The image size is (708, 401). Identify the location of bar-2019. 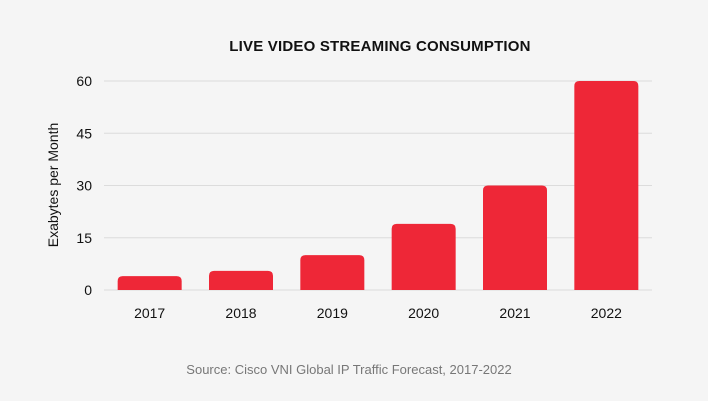
(332, 272).